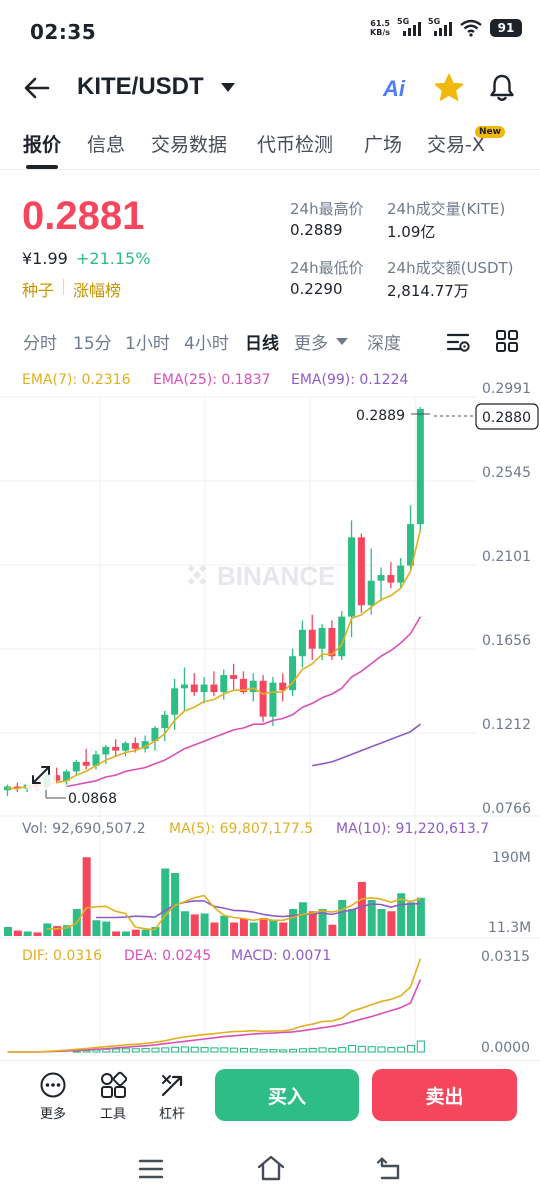 This screenshot has width=540, height=1199. I want to click on tag-top-gainers: 涨幅榜, so click(97, 290).